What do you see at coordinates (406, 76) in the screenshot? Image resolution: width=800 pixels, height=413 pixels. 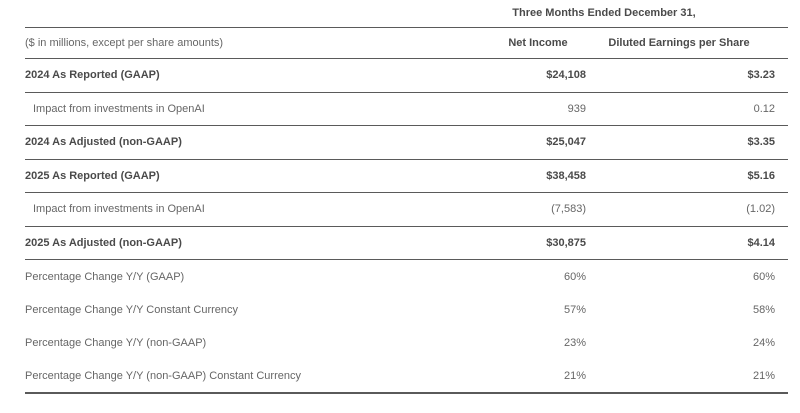 I see `table-row: 2024 As Reported (GAAP) $24,108 $3.23` at bounding box center [406, 76].